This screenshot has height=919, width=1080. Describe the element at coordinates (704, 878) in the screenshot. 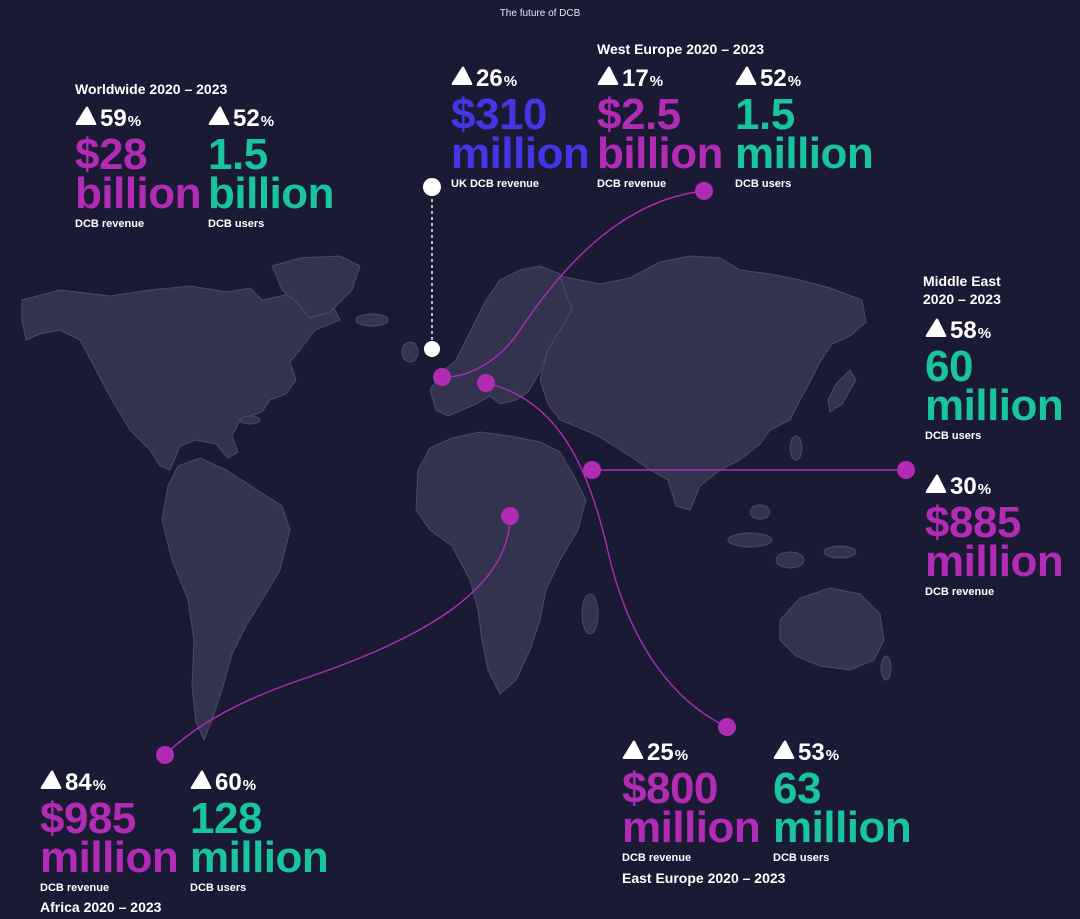

I see `east-europe-heading: East Europe 2020 – 2023` at that location.